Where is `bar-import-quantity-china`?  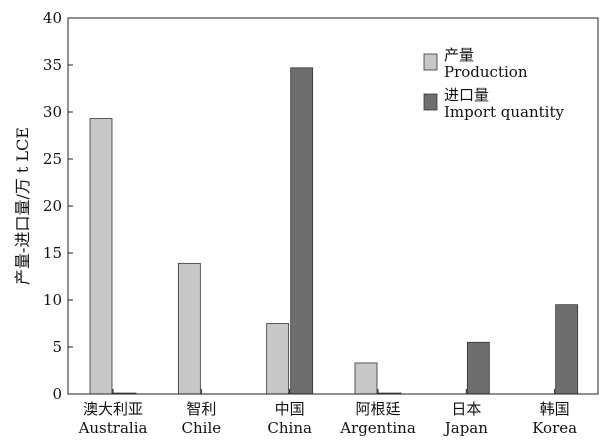 bar-import-quantity-china is located at coordinates (302, 231).